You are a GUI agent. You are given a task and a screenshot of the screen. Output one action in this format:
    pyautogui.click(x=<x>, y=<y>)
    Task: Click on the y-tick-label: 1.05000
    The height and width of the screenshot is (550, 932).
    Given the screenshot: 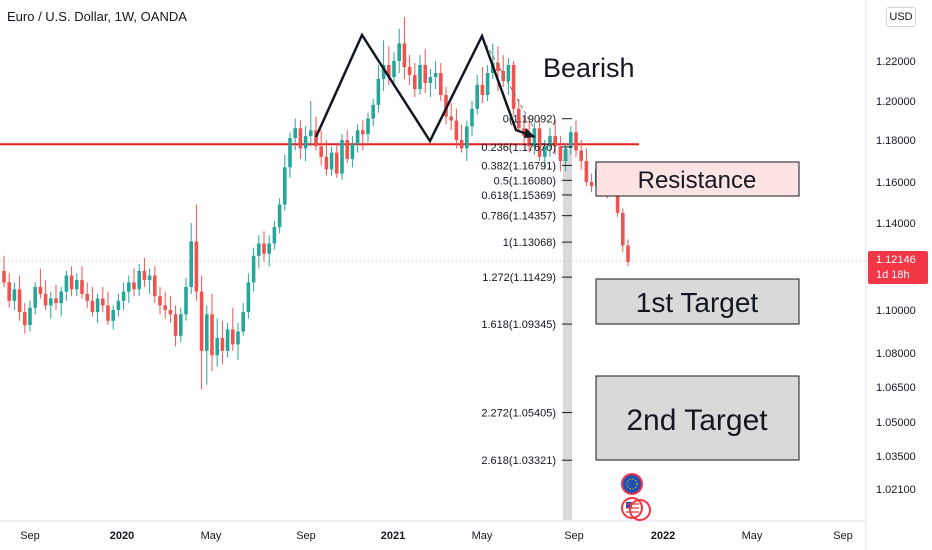 What is the action you would take?
    pyautogui.click(x=896, y=423)
    